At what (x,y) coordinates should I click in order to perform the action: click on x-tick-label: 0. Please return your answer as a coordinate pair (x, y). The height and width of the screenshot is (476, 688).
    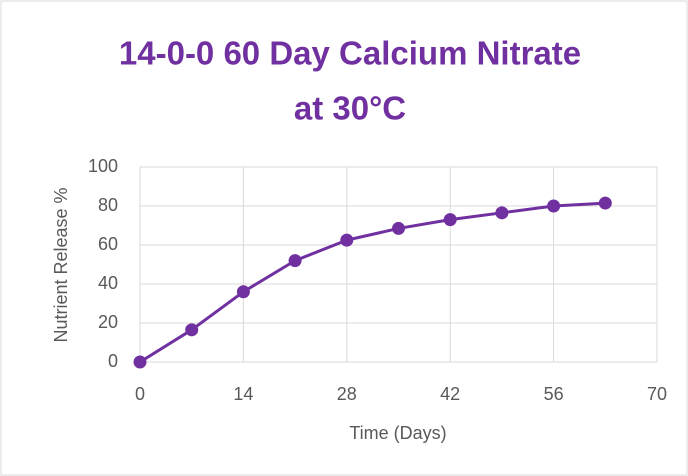
    Looking at the image, I should click on (140, 394).